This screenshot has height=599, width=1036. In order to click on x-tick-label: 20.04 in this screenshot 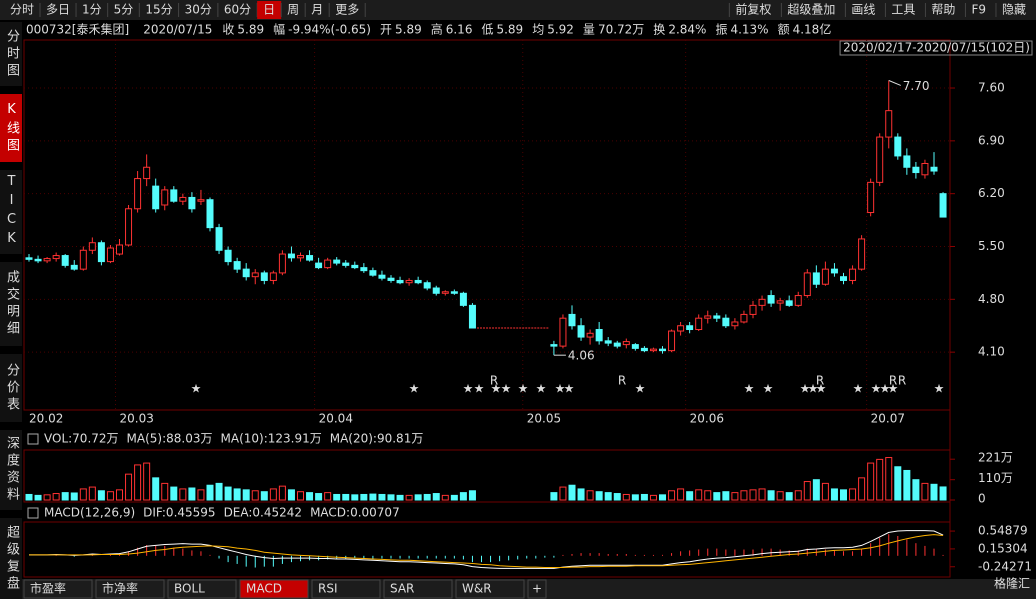, I will do `click(336, 419)`.